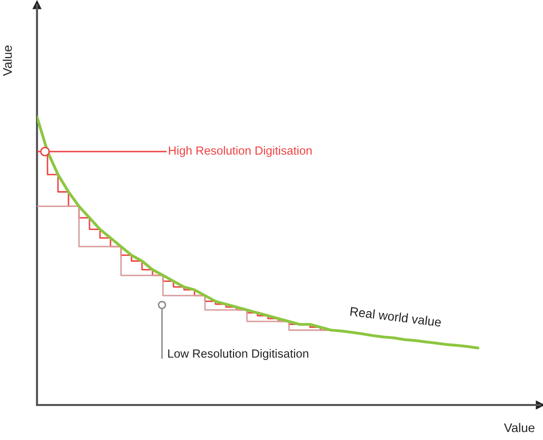 The width and height of the screenshot is (543, 440). Describe the element at coordinates (240, 152) in the screenshot. I see `text: High Resolution Digitisation` at that location.